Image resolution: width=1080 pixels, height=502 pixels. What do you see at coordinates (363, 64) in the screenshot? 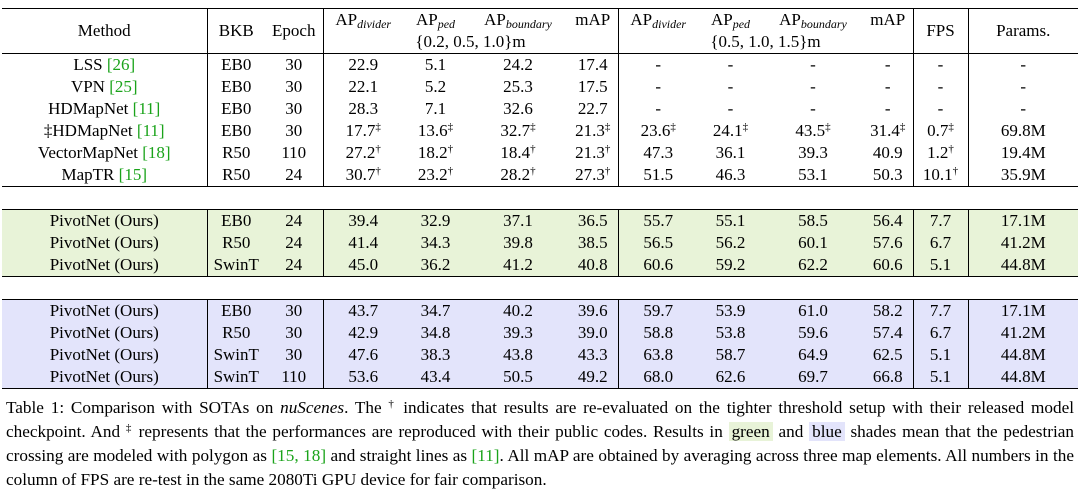
I see `value-cell: 22.9` at bounding box center [363, 64].